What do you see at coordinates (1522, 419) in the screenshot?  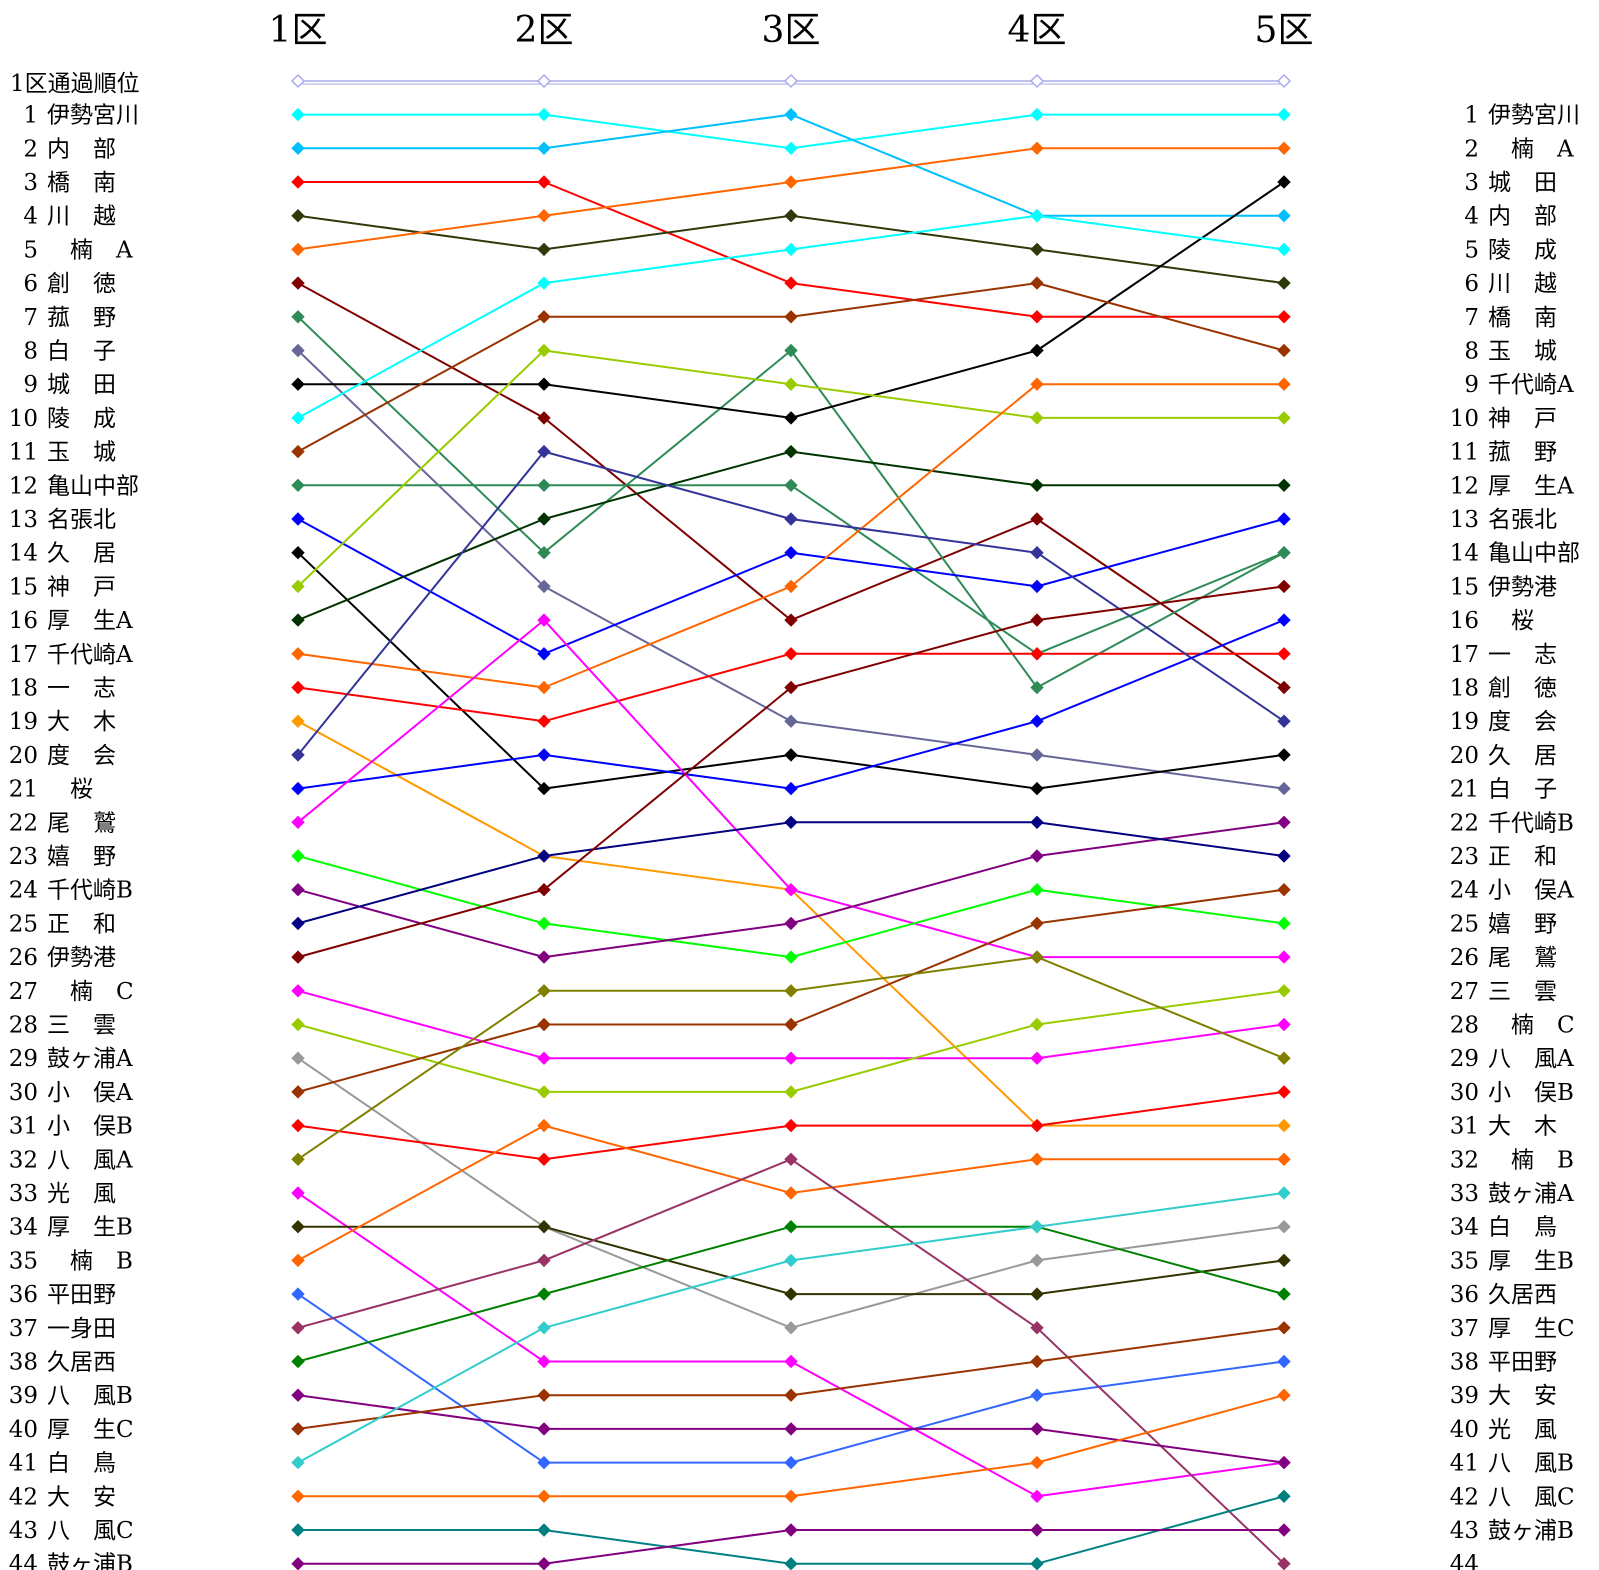 I see `right-team-name: 神 戸` at bounding box center [1522, 419].